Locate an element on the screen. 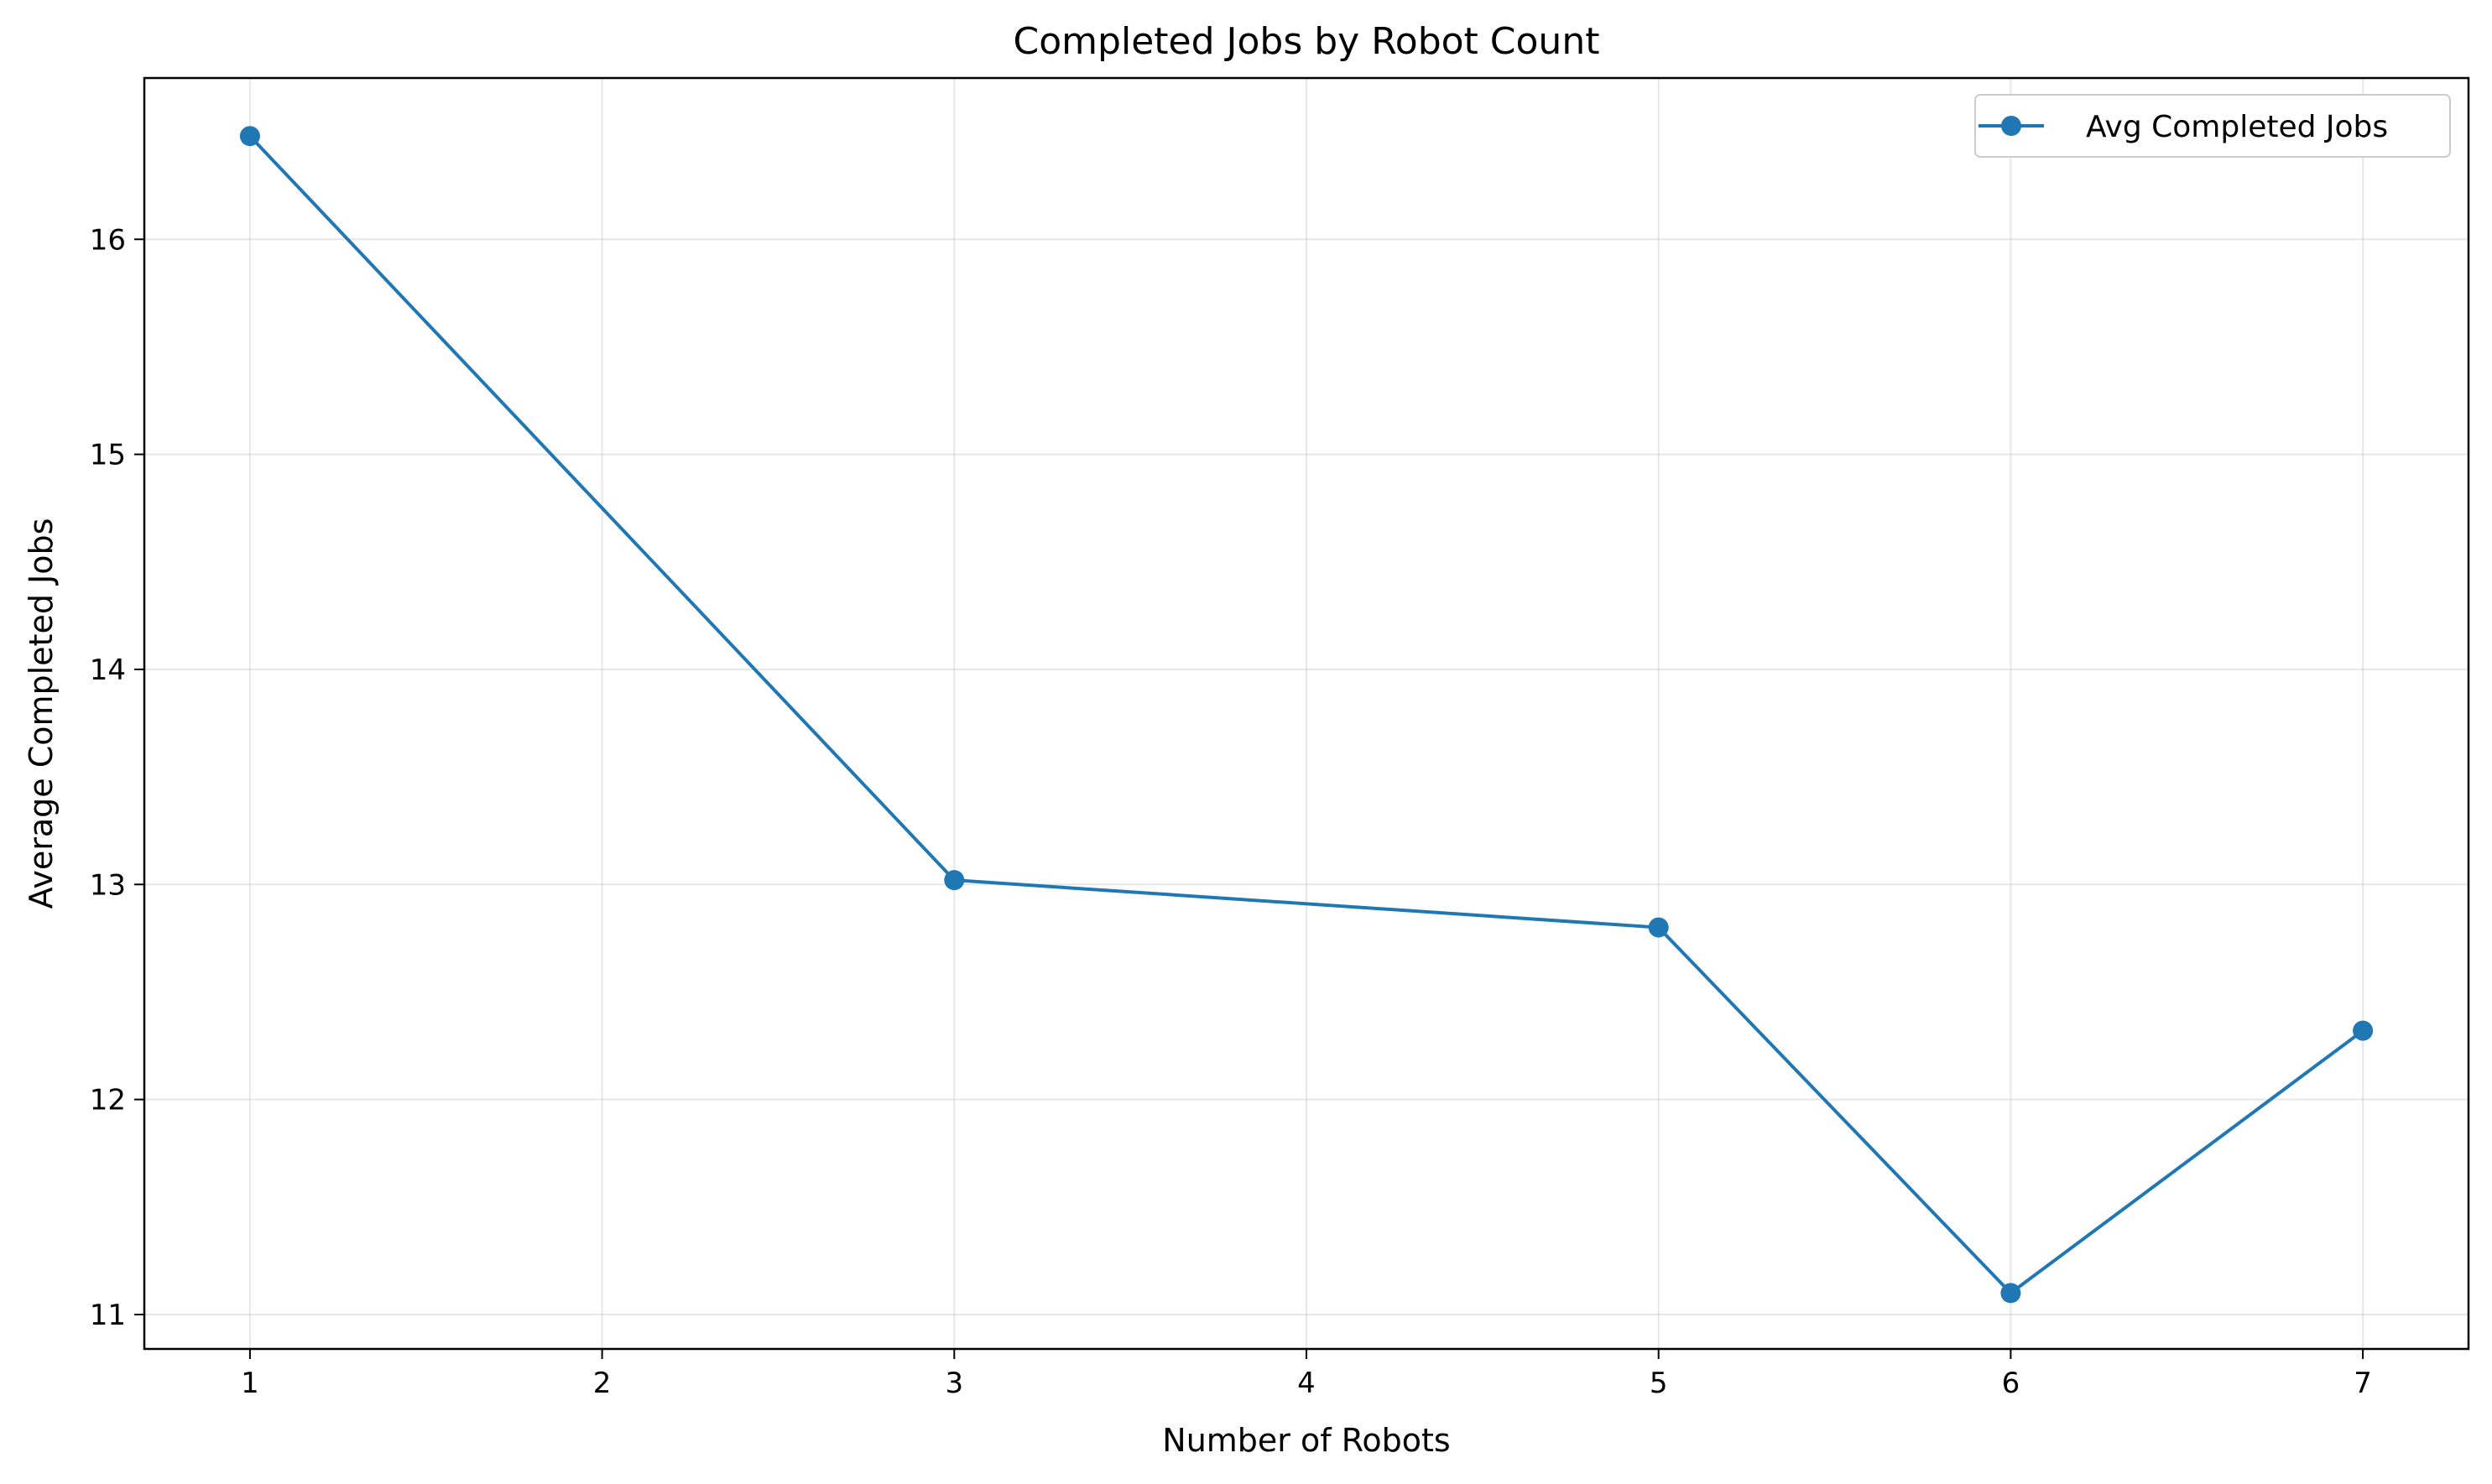  x-tick-label: 5 is located at coordinates (1659, 1383).